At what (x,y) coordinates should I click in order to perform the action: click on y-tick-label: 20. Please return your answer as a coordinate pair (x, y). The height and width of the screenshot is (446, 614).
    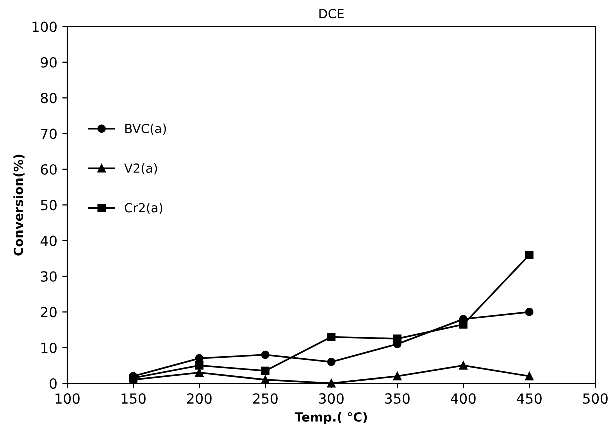
    Looking at the image, I should click on (49, 312).